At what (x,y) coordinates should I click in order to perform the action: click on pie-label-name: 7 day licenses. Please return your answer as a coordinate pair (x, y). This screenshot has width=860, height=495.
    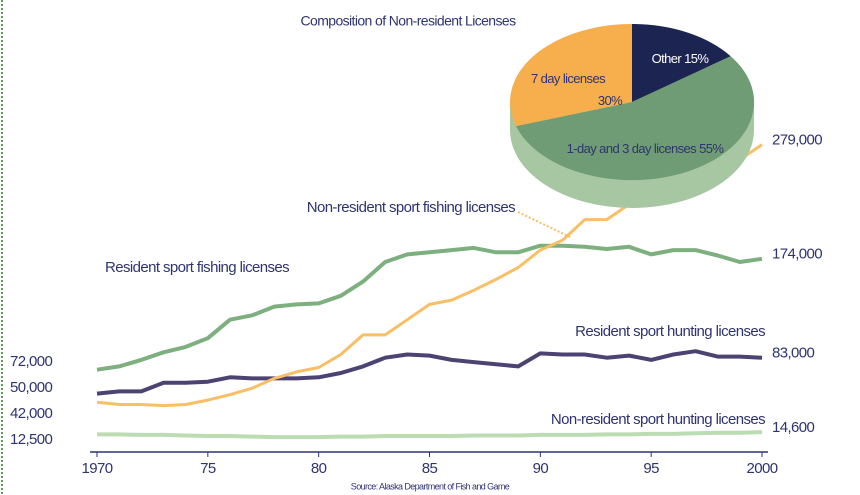
    Looking at the image, I should click on (568, 78).